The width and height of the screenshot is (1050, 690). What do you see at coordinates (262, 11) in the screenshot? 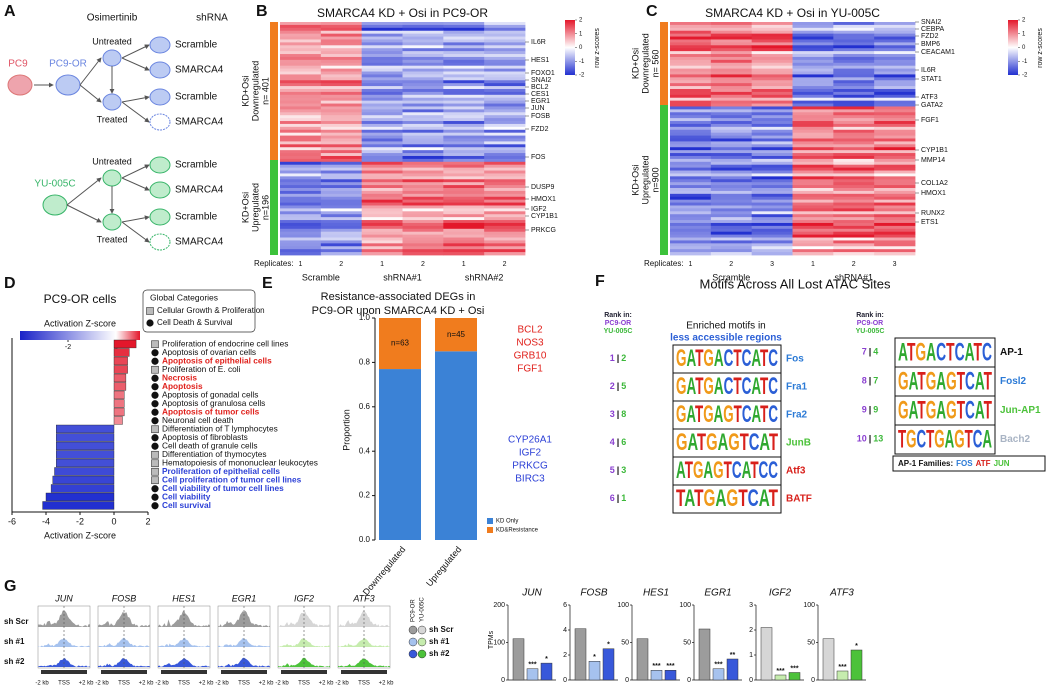
I see `panel-letter: B` at bounding box center [262, 11].